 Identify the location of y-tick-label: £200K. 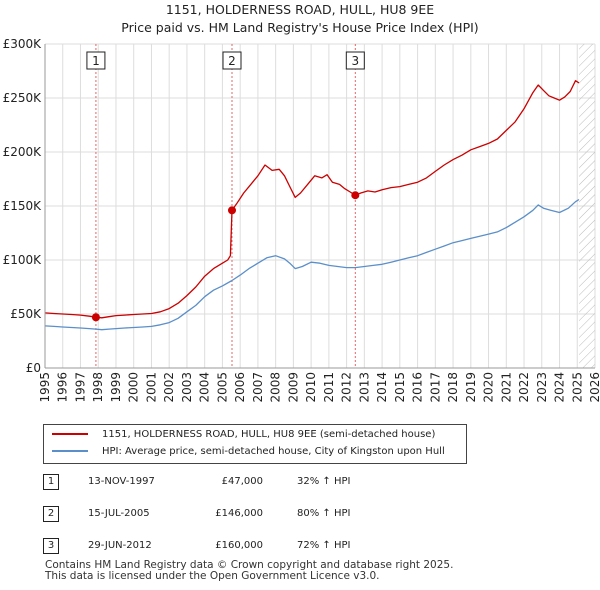
(23, 152).